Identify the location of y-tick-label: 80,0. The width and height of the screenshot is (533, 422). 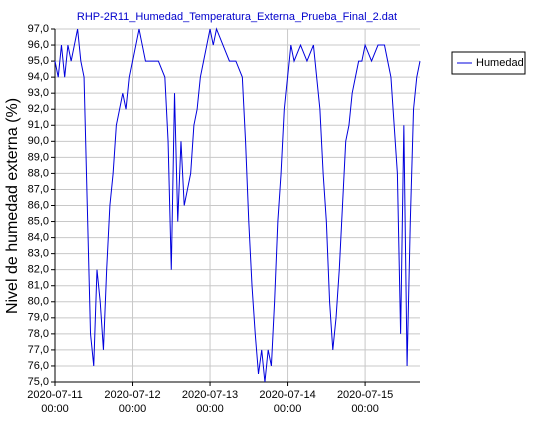
(38, 302).